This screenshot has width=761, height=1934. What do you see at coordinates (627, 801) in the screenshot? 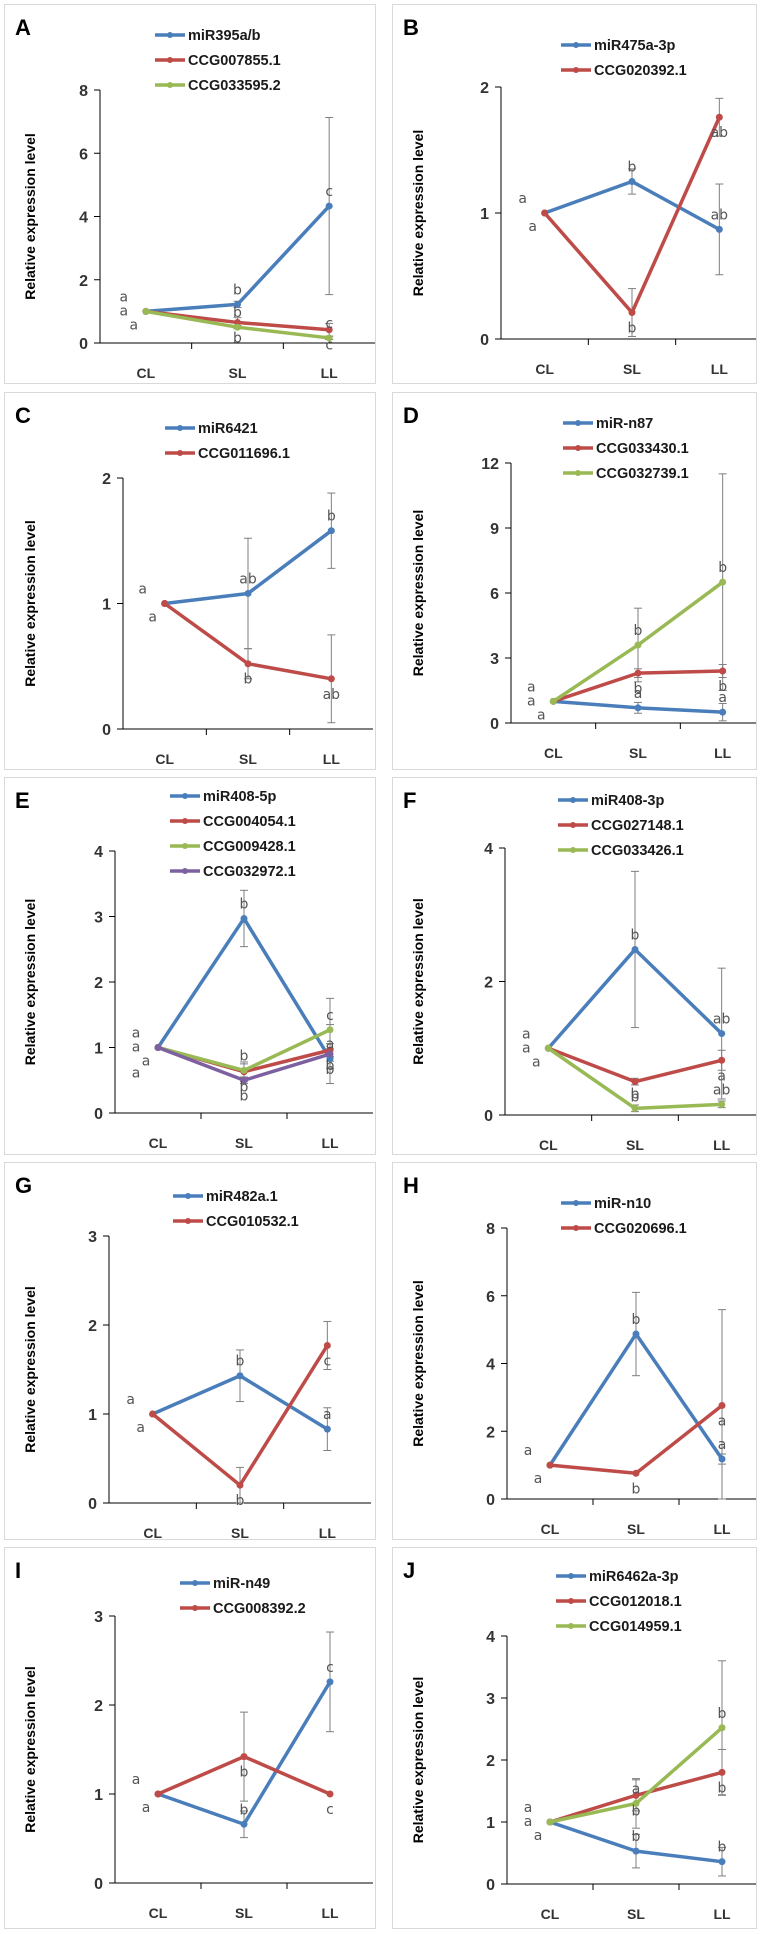
I see `legend-label: miR408-3p` at bounding box center [627, 801].